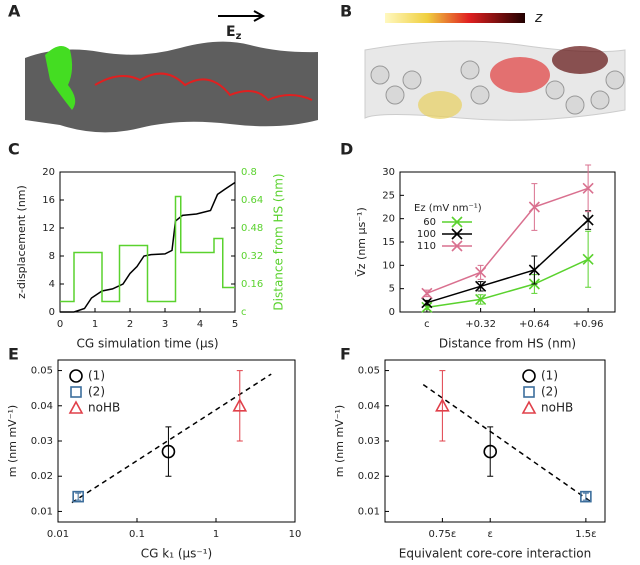 This screenshot has width=640, height=565. I want to click on x-tick-label: 4, so click(200, 324).